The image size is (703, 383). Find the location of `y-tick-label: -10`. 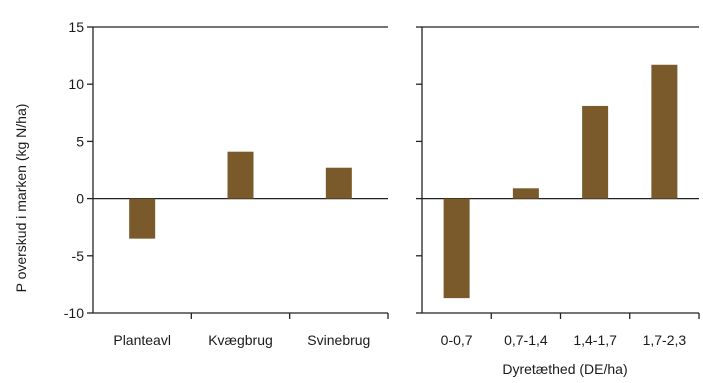

y-tick-label: -10 is located at coordinates (74, 313).